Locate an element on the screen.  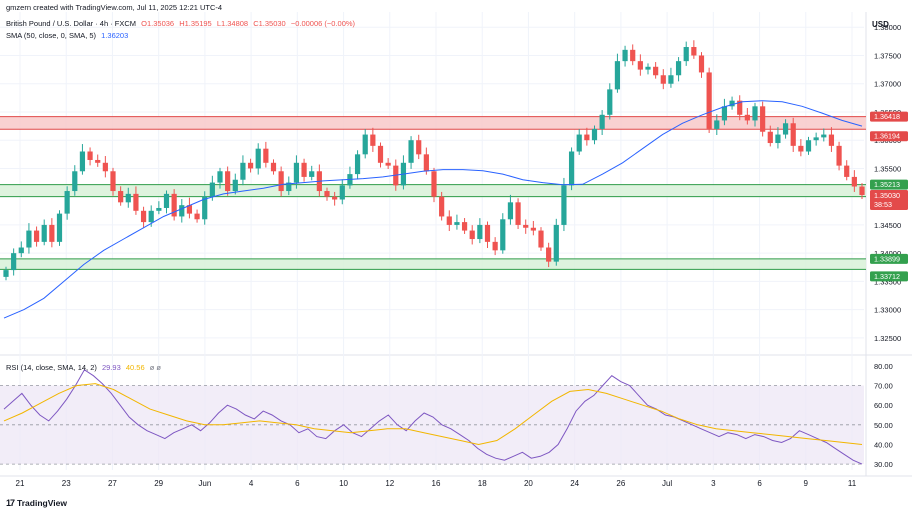
x-tick-label: 9 is located at coordinates (806, 483).